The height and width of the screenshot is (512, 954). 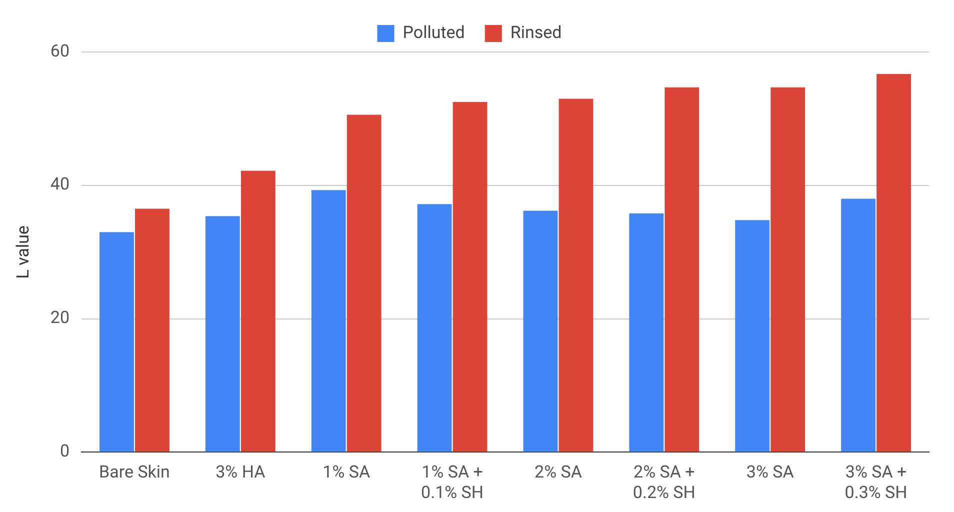 I want to click on y-tick-label: 0, so click(x=65, y=451).